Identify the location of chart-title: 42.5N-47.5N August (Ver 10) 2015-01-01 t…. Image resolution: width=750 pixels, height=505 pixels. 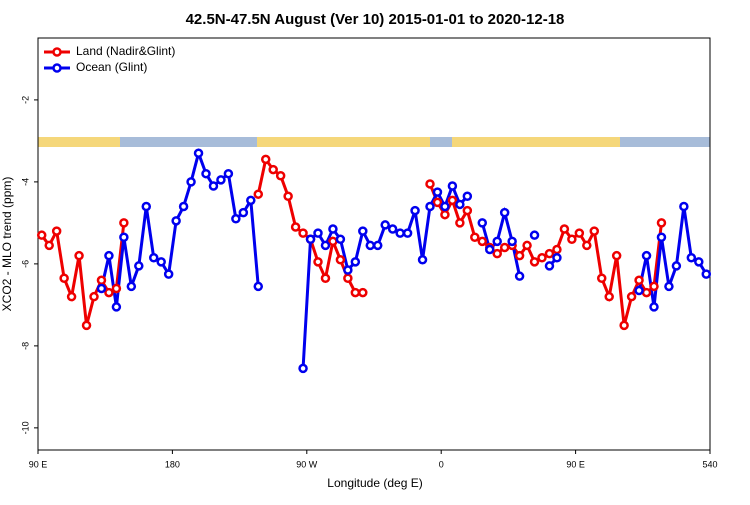
(375, 19).